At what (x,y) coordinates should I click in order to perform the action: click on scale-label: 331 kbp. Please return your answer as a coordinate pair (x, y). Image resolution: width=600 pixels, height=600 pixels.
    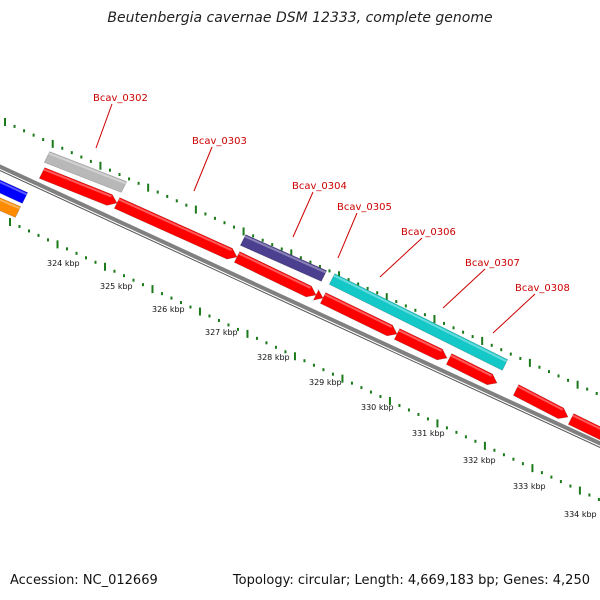
    Looking at the image, I should click on (428, 433).